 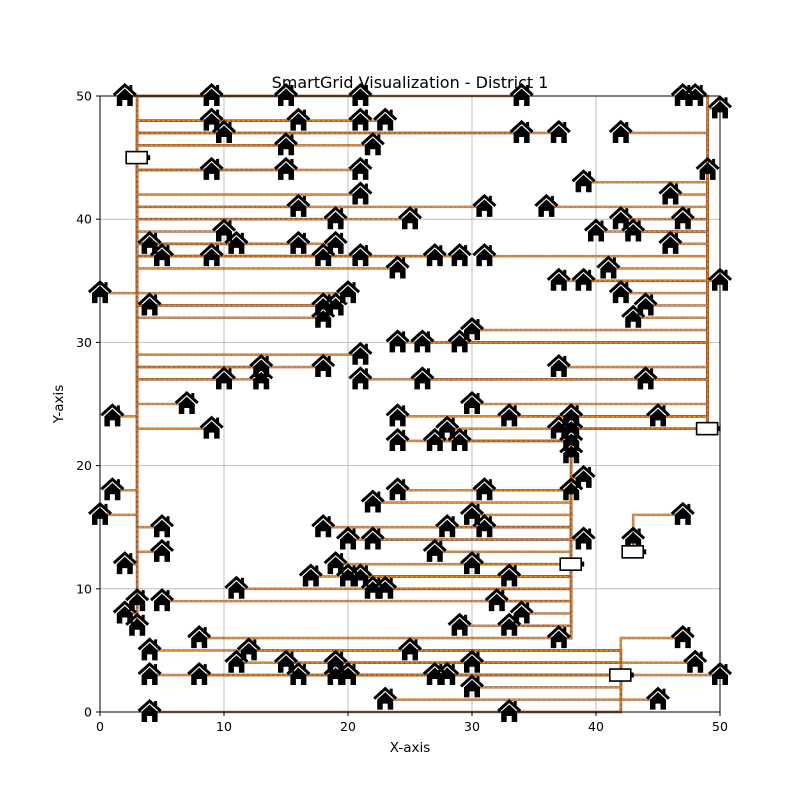 What do you see at coordinates (621, 675) in the screenshot?
I see `battery-icon` at bounding box center [621, 675].